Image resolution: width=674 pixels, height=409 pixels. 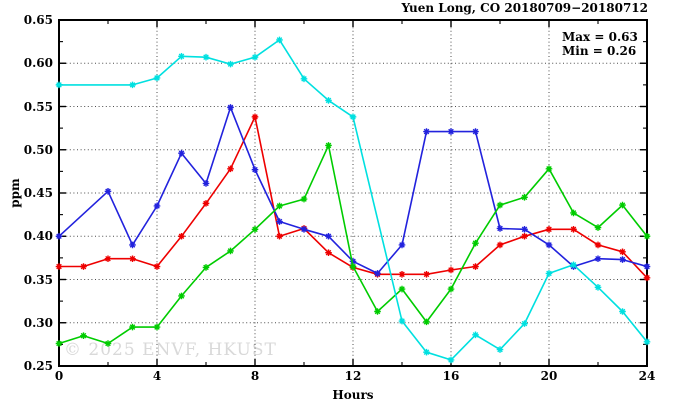 I want to click on max-value-label: Max = 0.63, so click(x=600, y=37).